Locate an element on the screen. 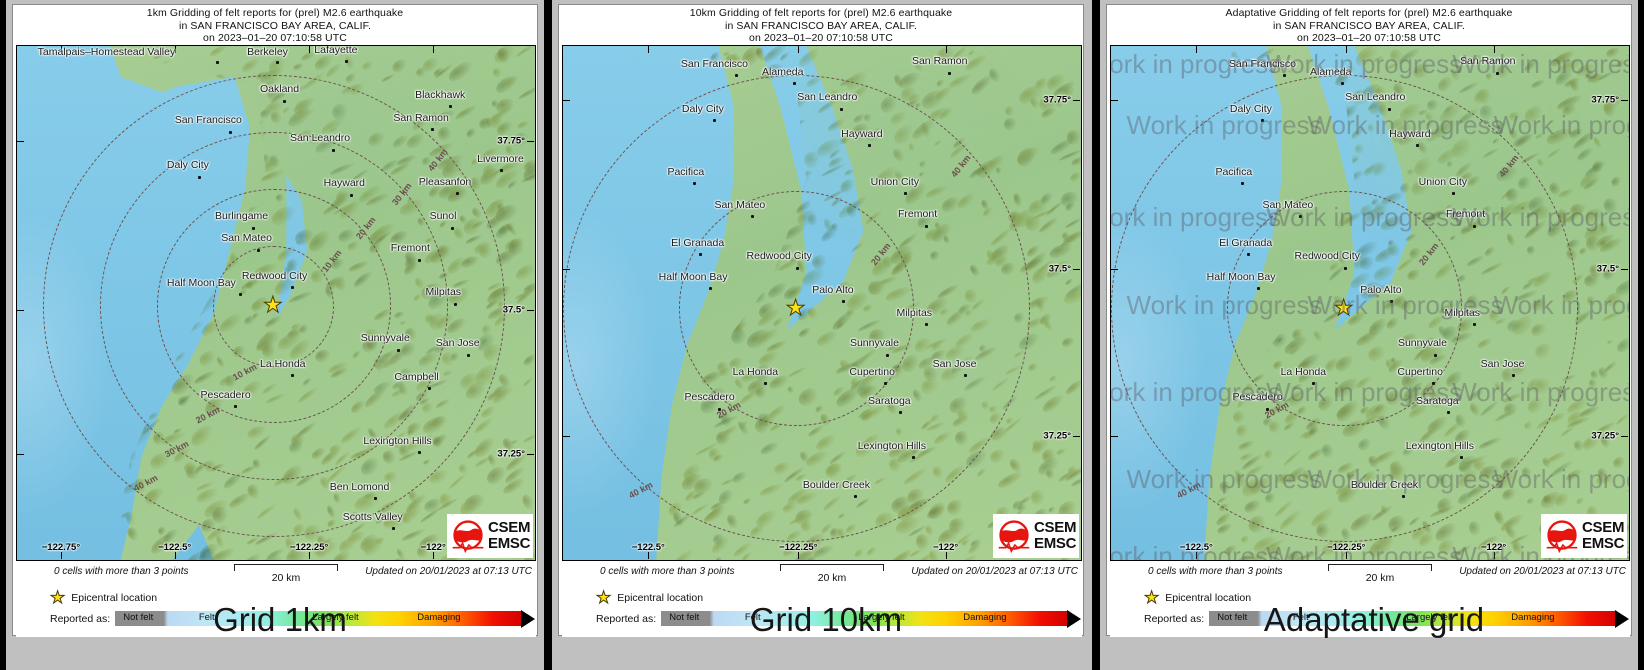 This screenshot has width=1644, height=670. cells-note: 0 cells with more than 3 points is located at coordinates (667, 571).